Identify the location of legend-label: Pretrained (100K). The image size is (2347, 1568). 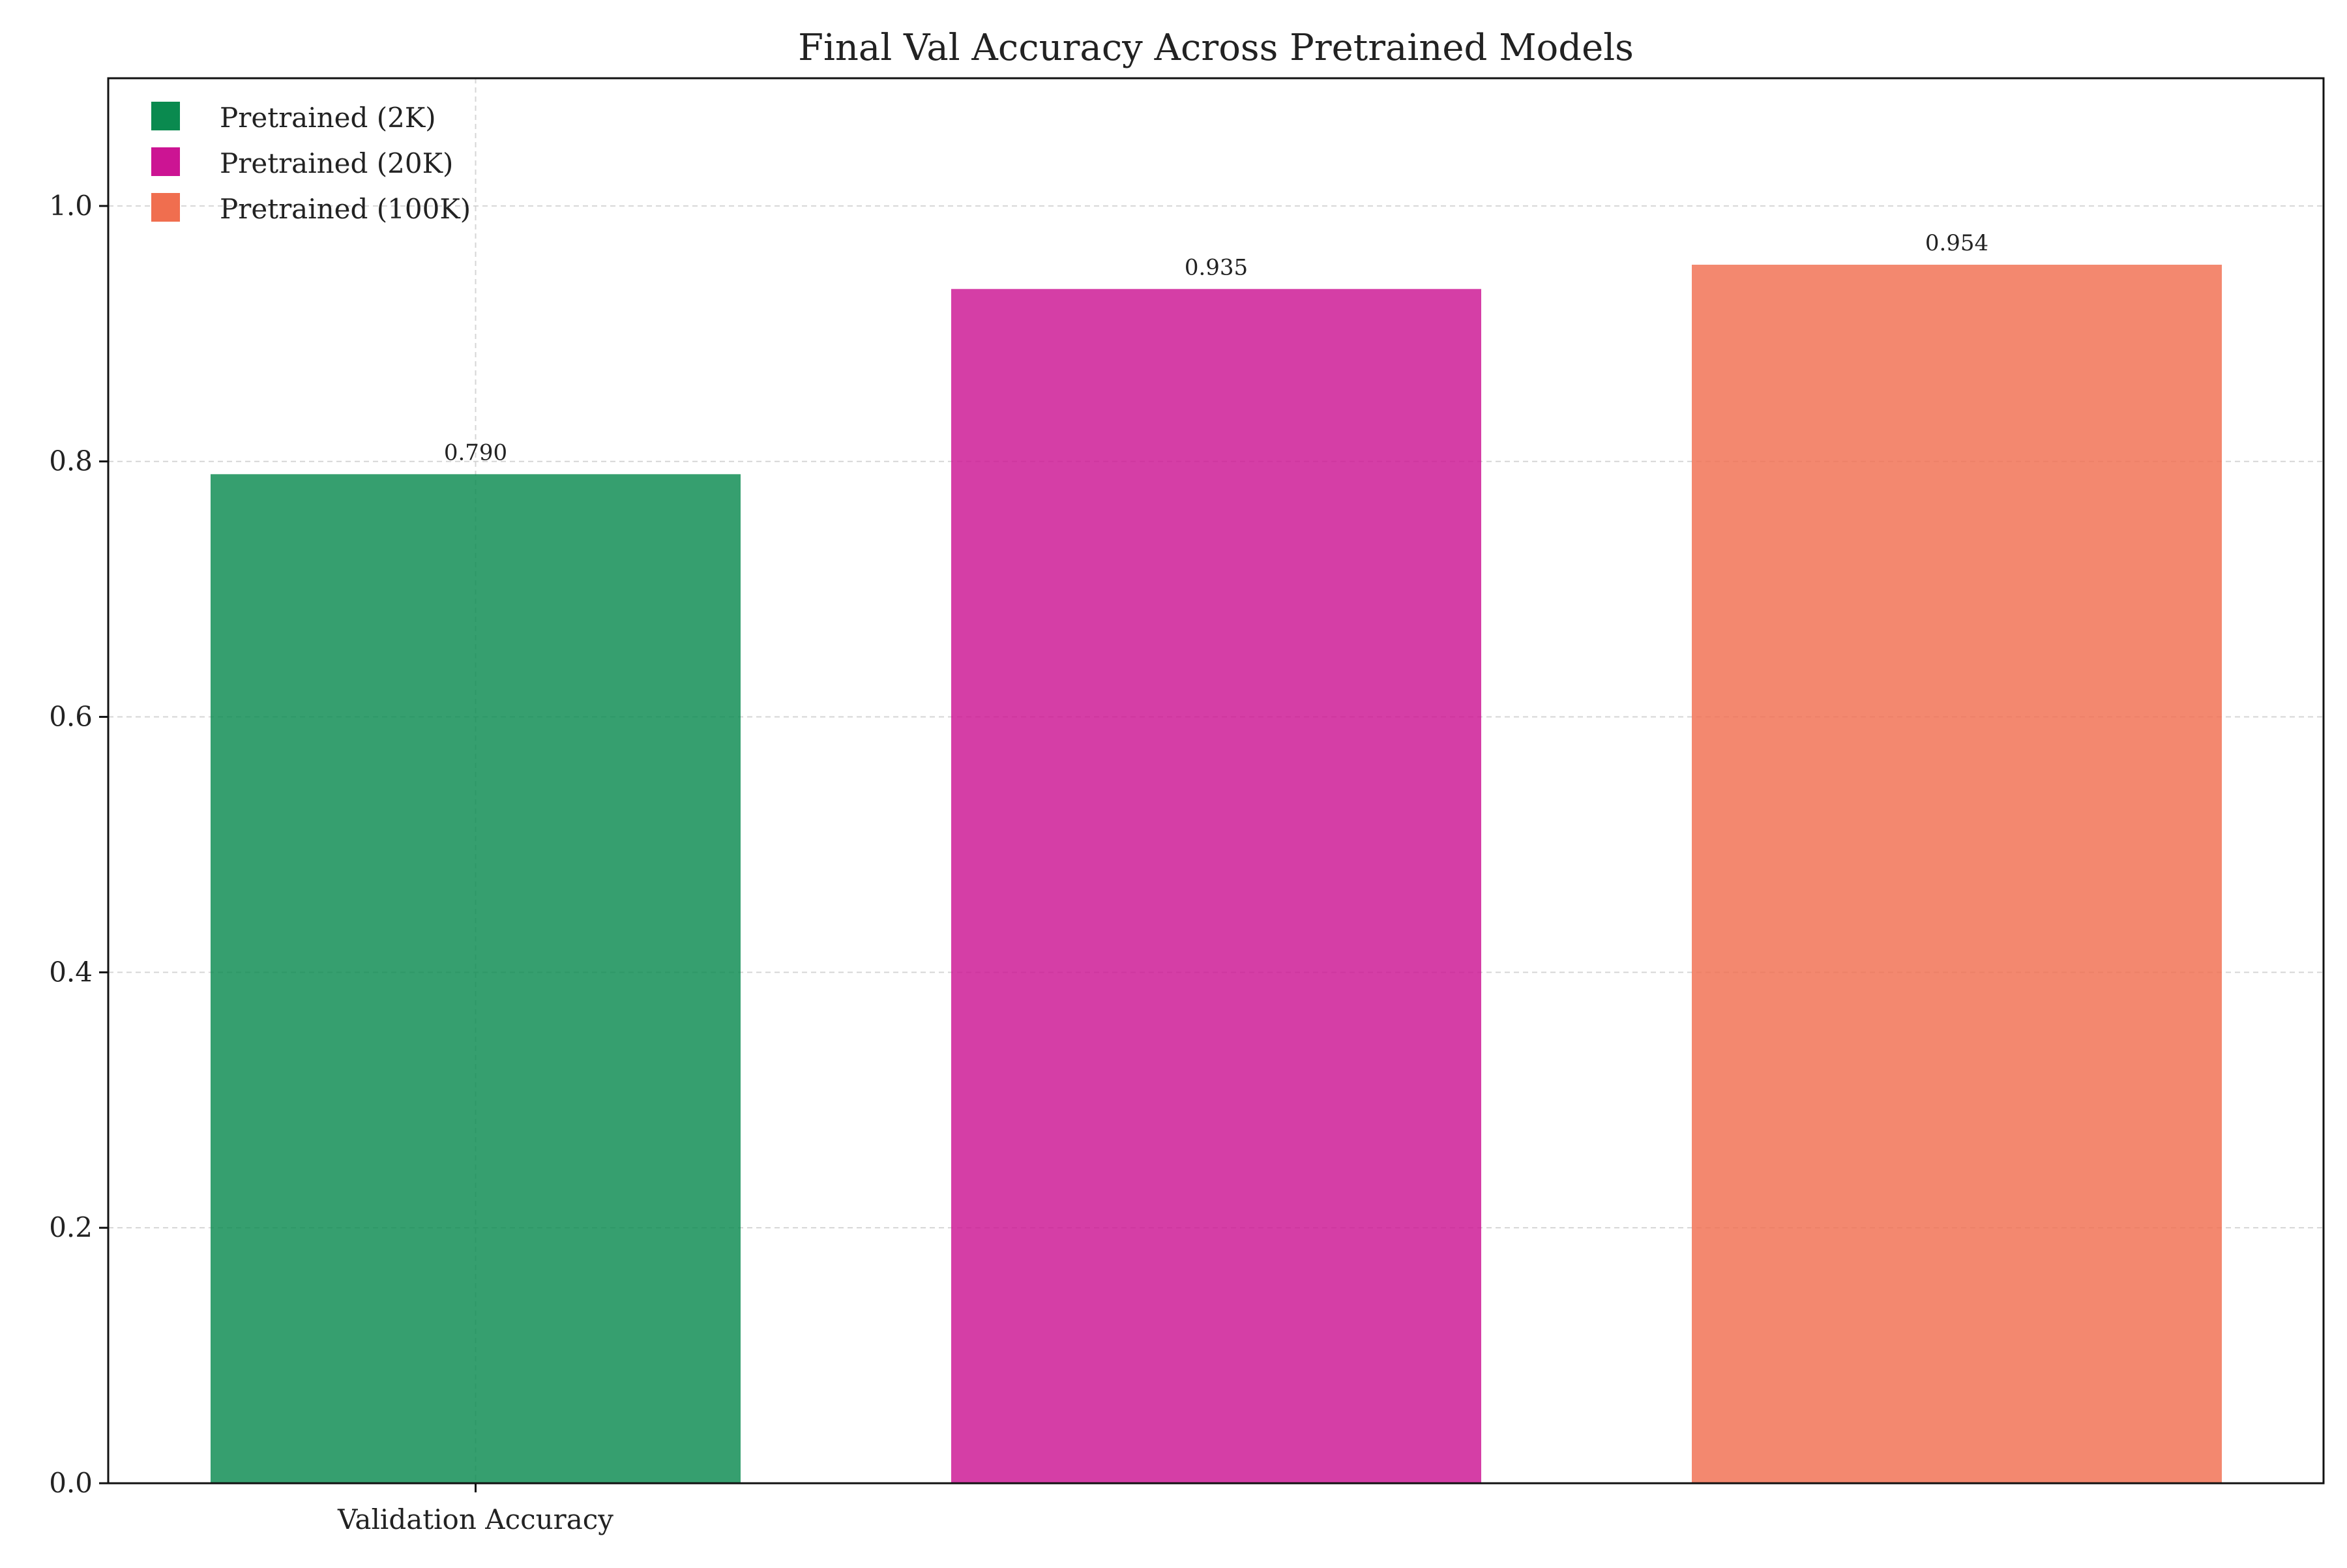
(345, 209).